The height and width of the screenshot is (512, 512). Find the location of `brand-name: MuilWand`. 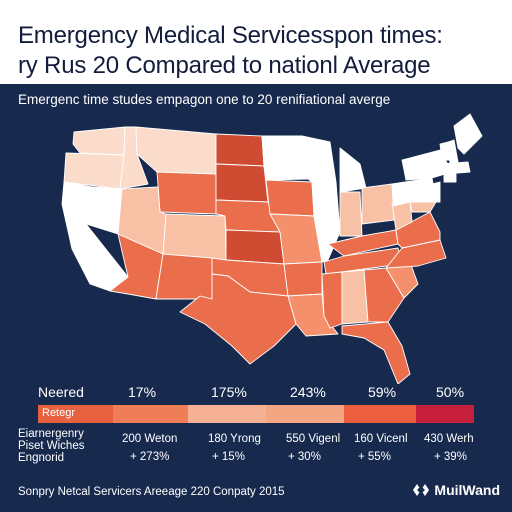

brand-name: MuilWand is located at coordinates (467, 490).